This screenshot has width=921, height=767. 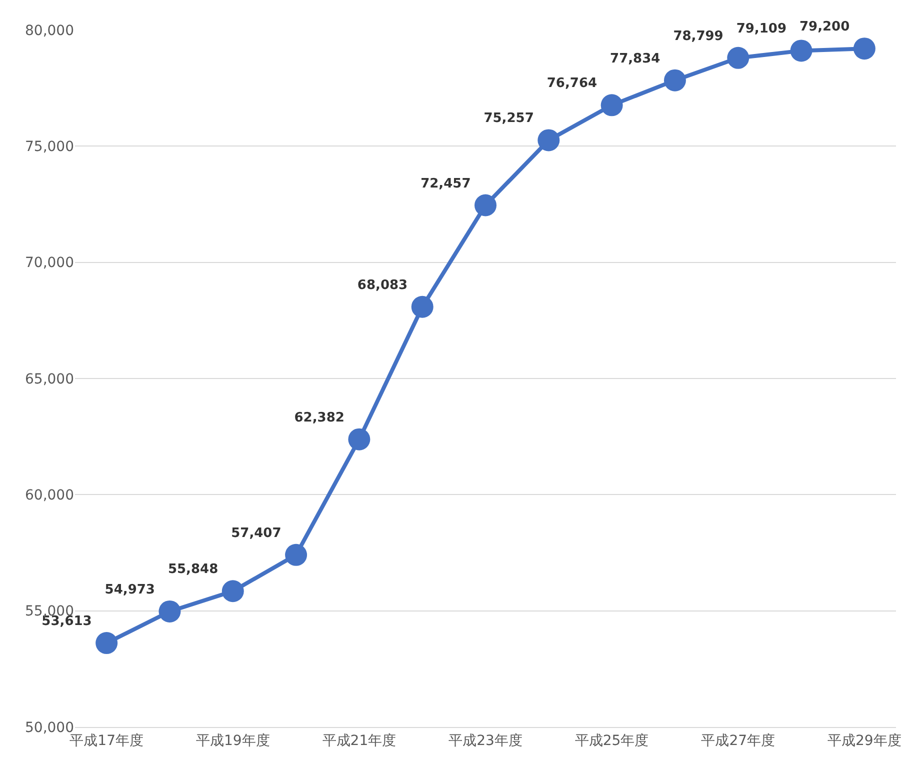 What do you see at coordinates (698, 36) in the screenshot?
I see `data-label: 78,799` at bounding box center [698, 36].